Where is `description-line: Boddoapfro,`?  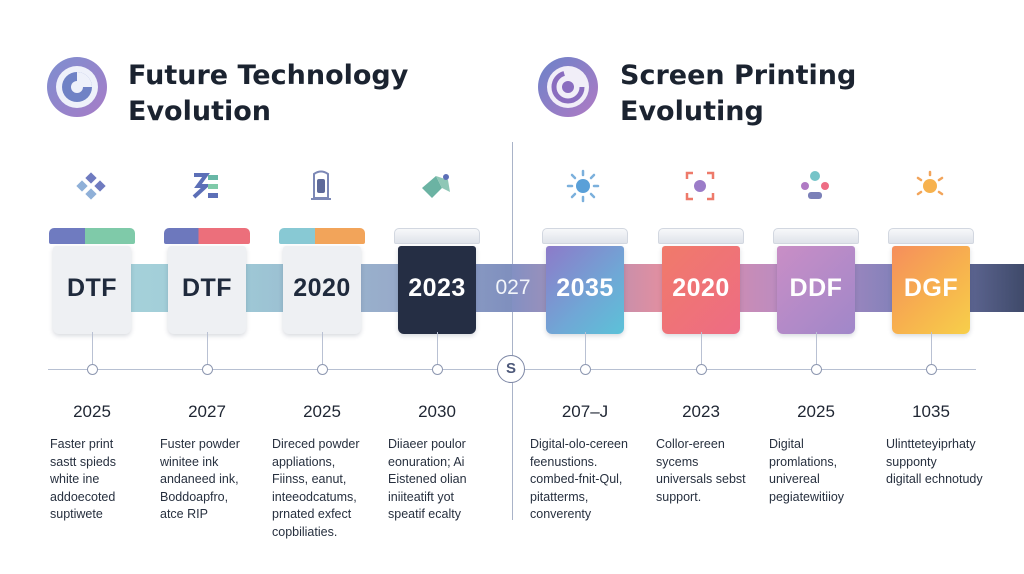
description-line: Boddoapfro, is located at coordinates (194, 496).